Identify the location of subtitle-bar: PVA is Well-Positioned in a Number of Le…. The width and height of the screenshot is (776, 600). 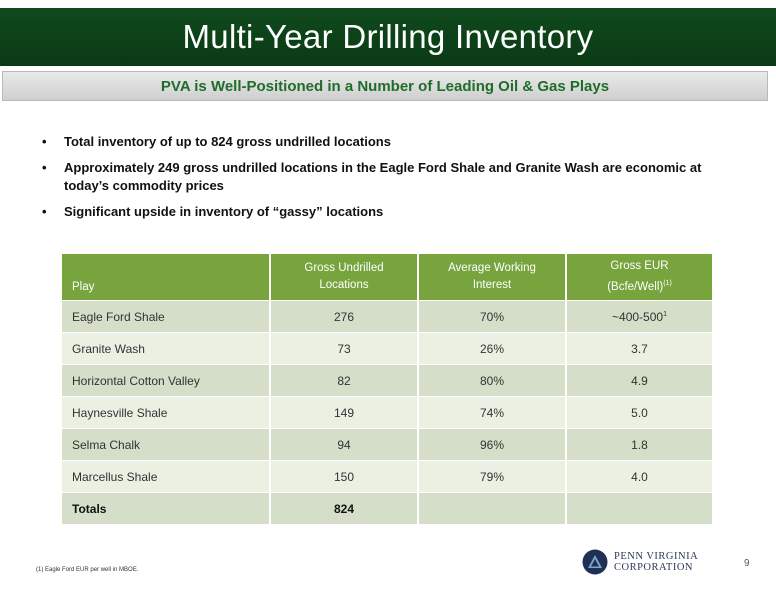
(385, 86).